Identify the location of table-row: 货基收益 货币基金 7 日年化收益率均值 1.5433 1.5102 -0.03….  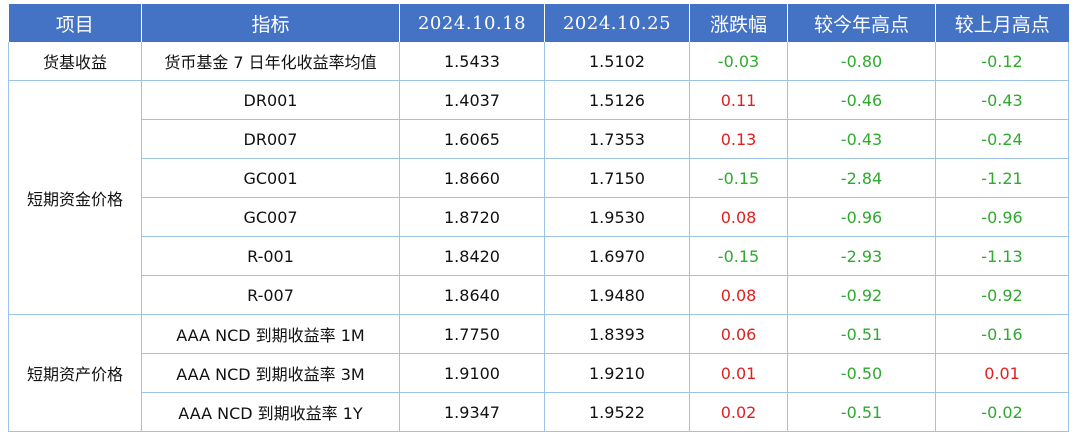
(538, 61).